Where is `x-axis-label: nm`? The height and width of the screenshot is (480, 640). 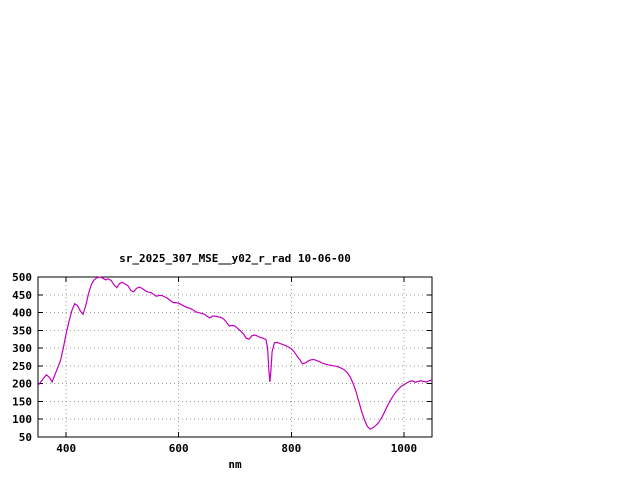
x-axis-label: nm is located at coordinates (235, 464).